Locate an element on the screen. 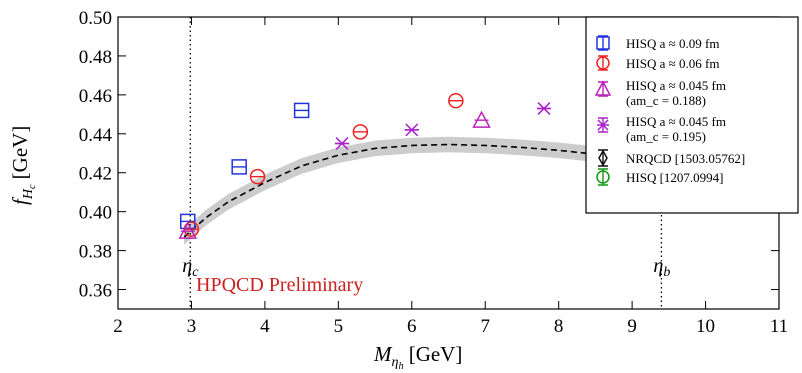 Image resolution: width=802 pixels, height=373 pixels. vline-label-c: ηc is located at coordinates (190, 267).